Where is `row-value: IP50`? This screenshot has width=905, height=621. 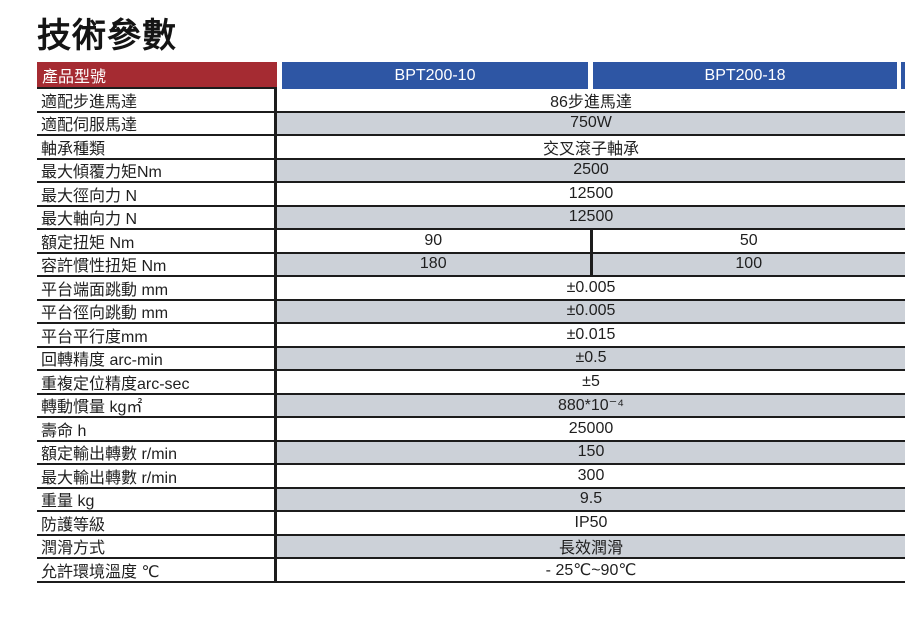 row-value: IP50 is located at coordinates (591, 523).